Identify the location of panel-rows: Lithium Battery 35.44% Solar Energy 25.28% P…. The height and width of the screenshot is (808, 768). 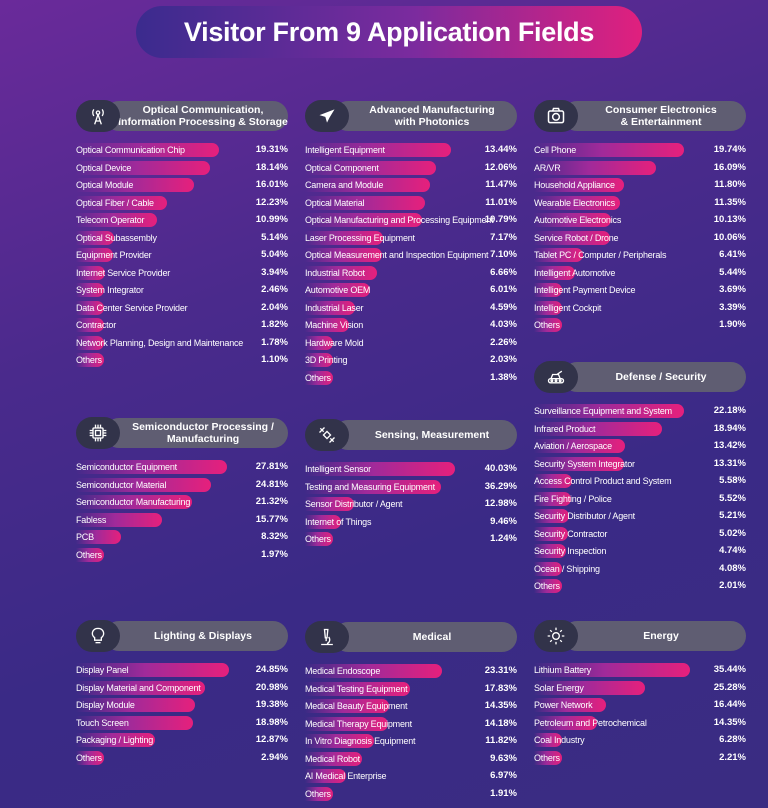
(640, 713).